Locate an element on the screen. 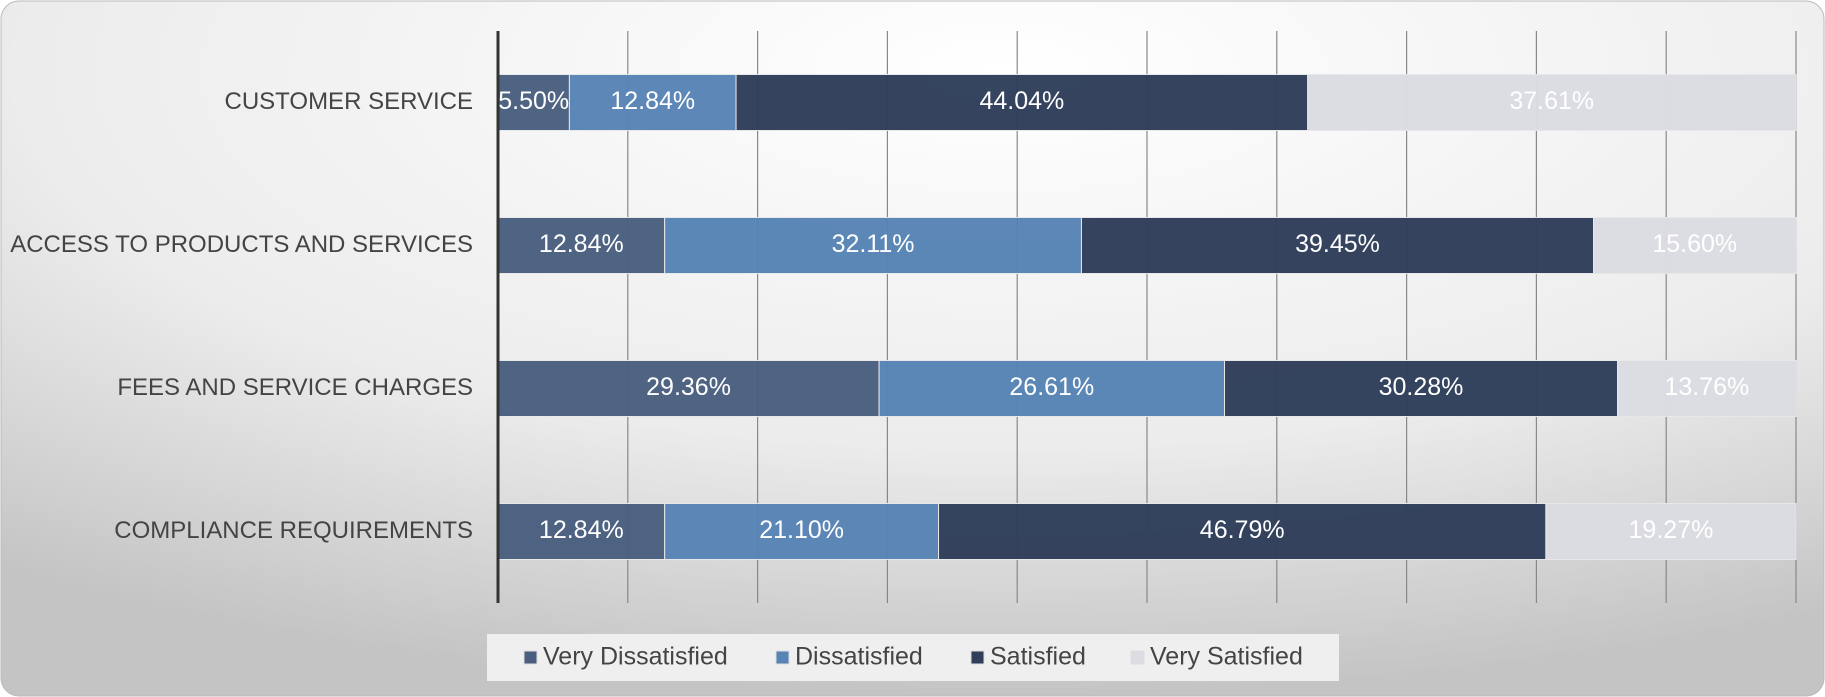  value-label: 30.28% is located at coordinates (1421, 387).